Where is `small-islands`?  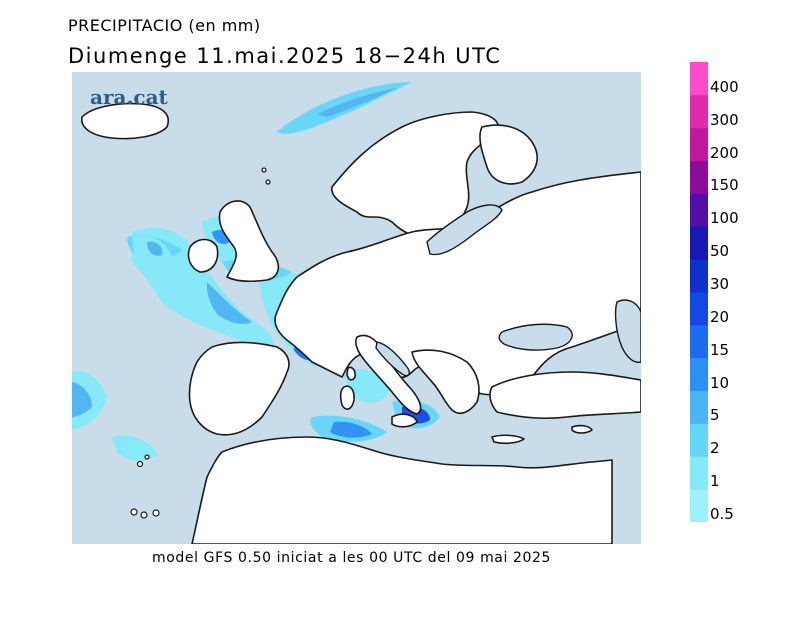
small-islands is located at coordinates (200, 343).